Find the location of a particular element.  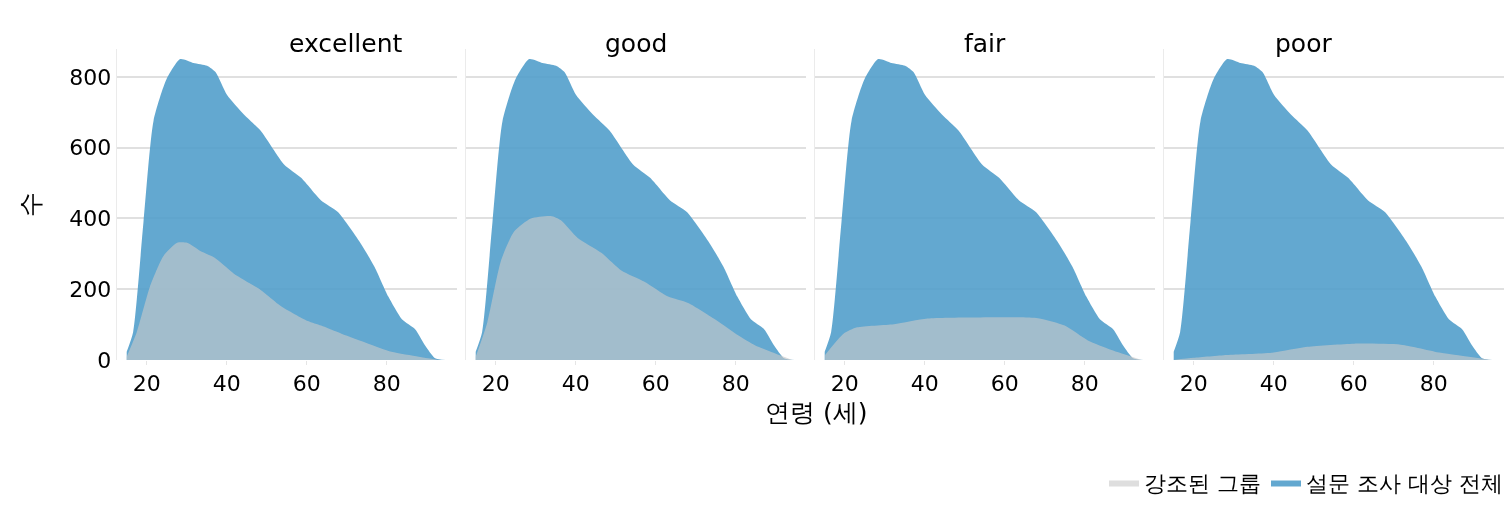

x-axis-title: 연령 (세) is located at coordinates (816, 412).